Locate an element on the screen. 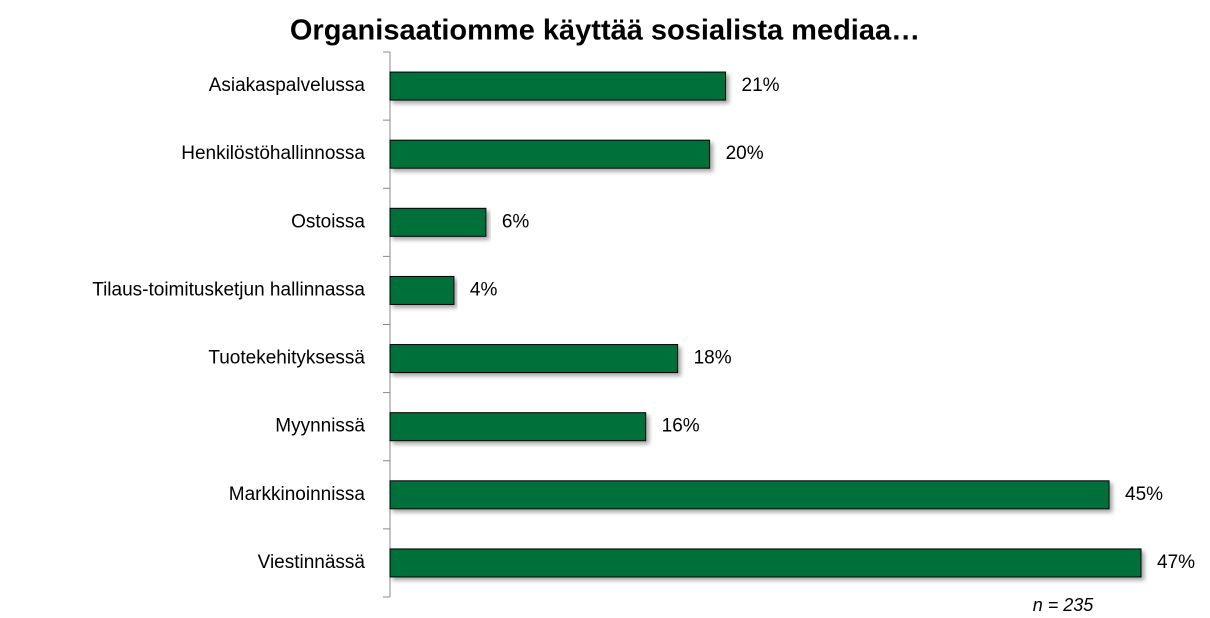  value-label: 18% is located at coordinates (713, 358).